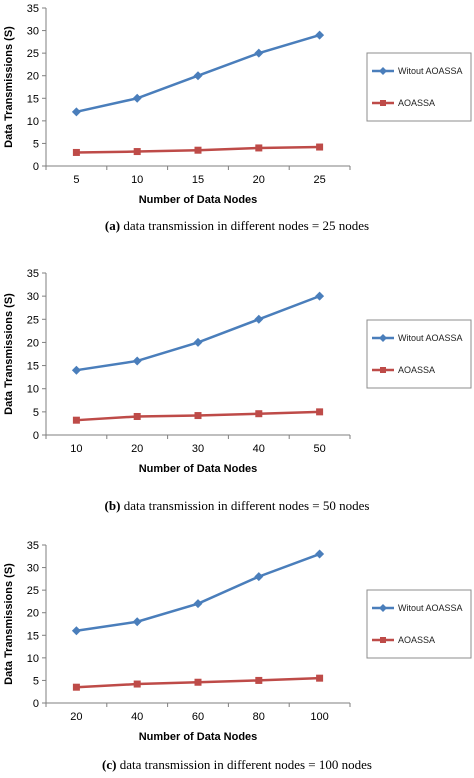 The height and width of the screenshot is (778, 474). I want to click on x-tick-label: 50, so click(319, 449).